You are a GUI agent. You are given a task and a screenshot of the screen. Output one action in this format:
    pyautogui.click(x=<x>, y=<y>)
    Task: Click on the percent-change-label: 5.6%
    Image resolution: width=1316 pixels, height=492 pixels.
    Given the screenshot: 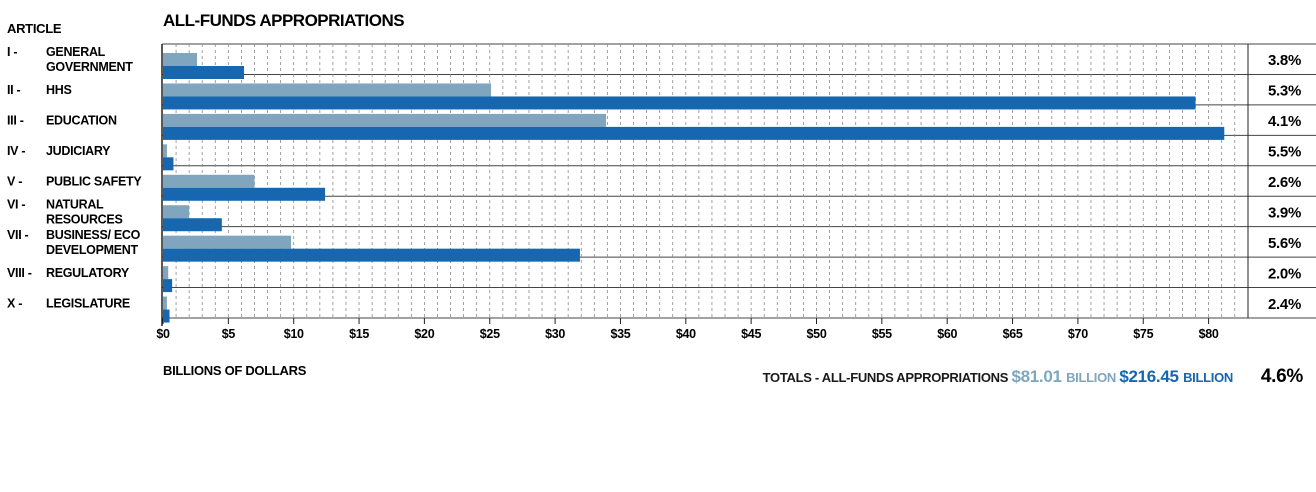 What is the action you would take?
    pyautogui.click(x=1284, y=243)
    